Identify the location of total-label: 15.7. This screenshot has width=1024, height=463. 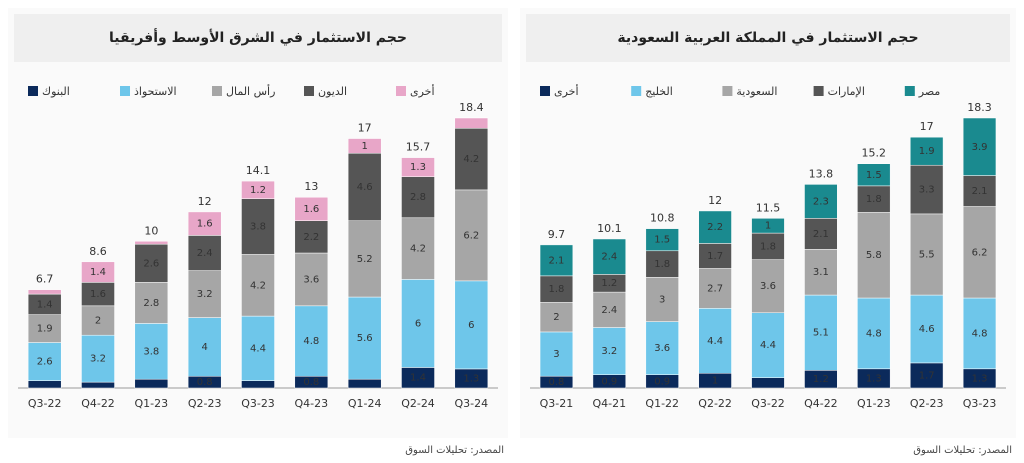
(418, 147).